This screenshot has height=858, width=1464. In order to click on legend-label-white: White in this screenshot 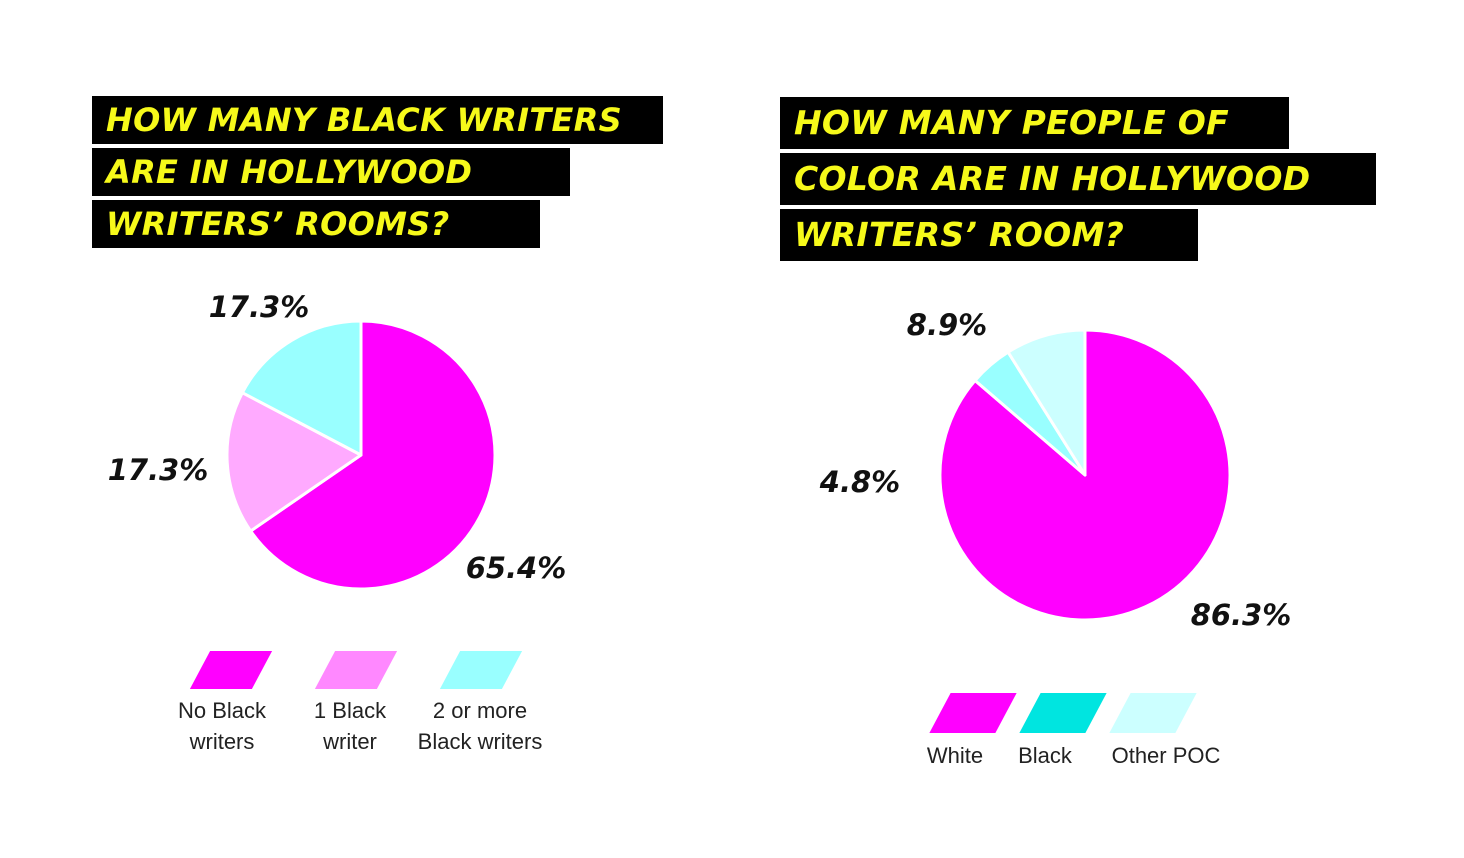, I will do `click(955, 755)`.